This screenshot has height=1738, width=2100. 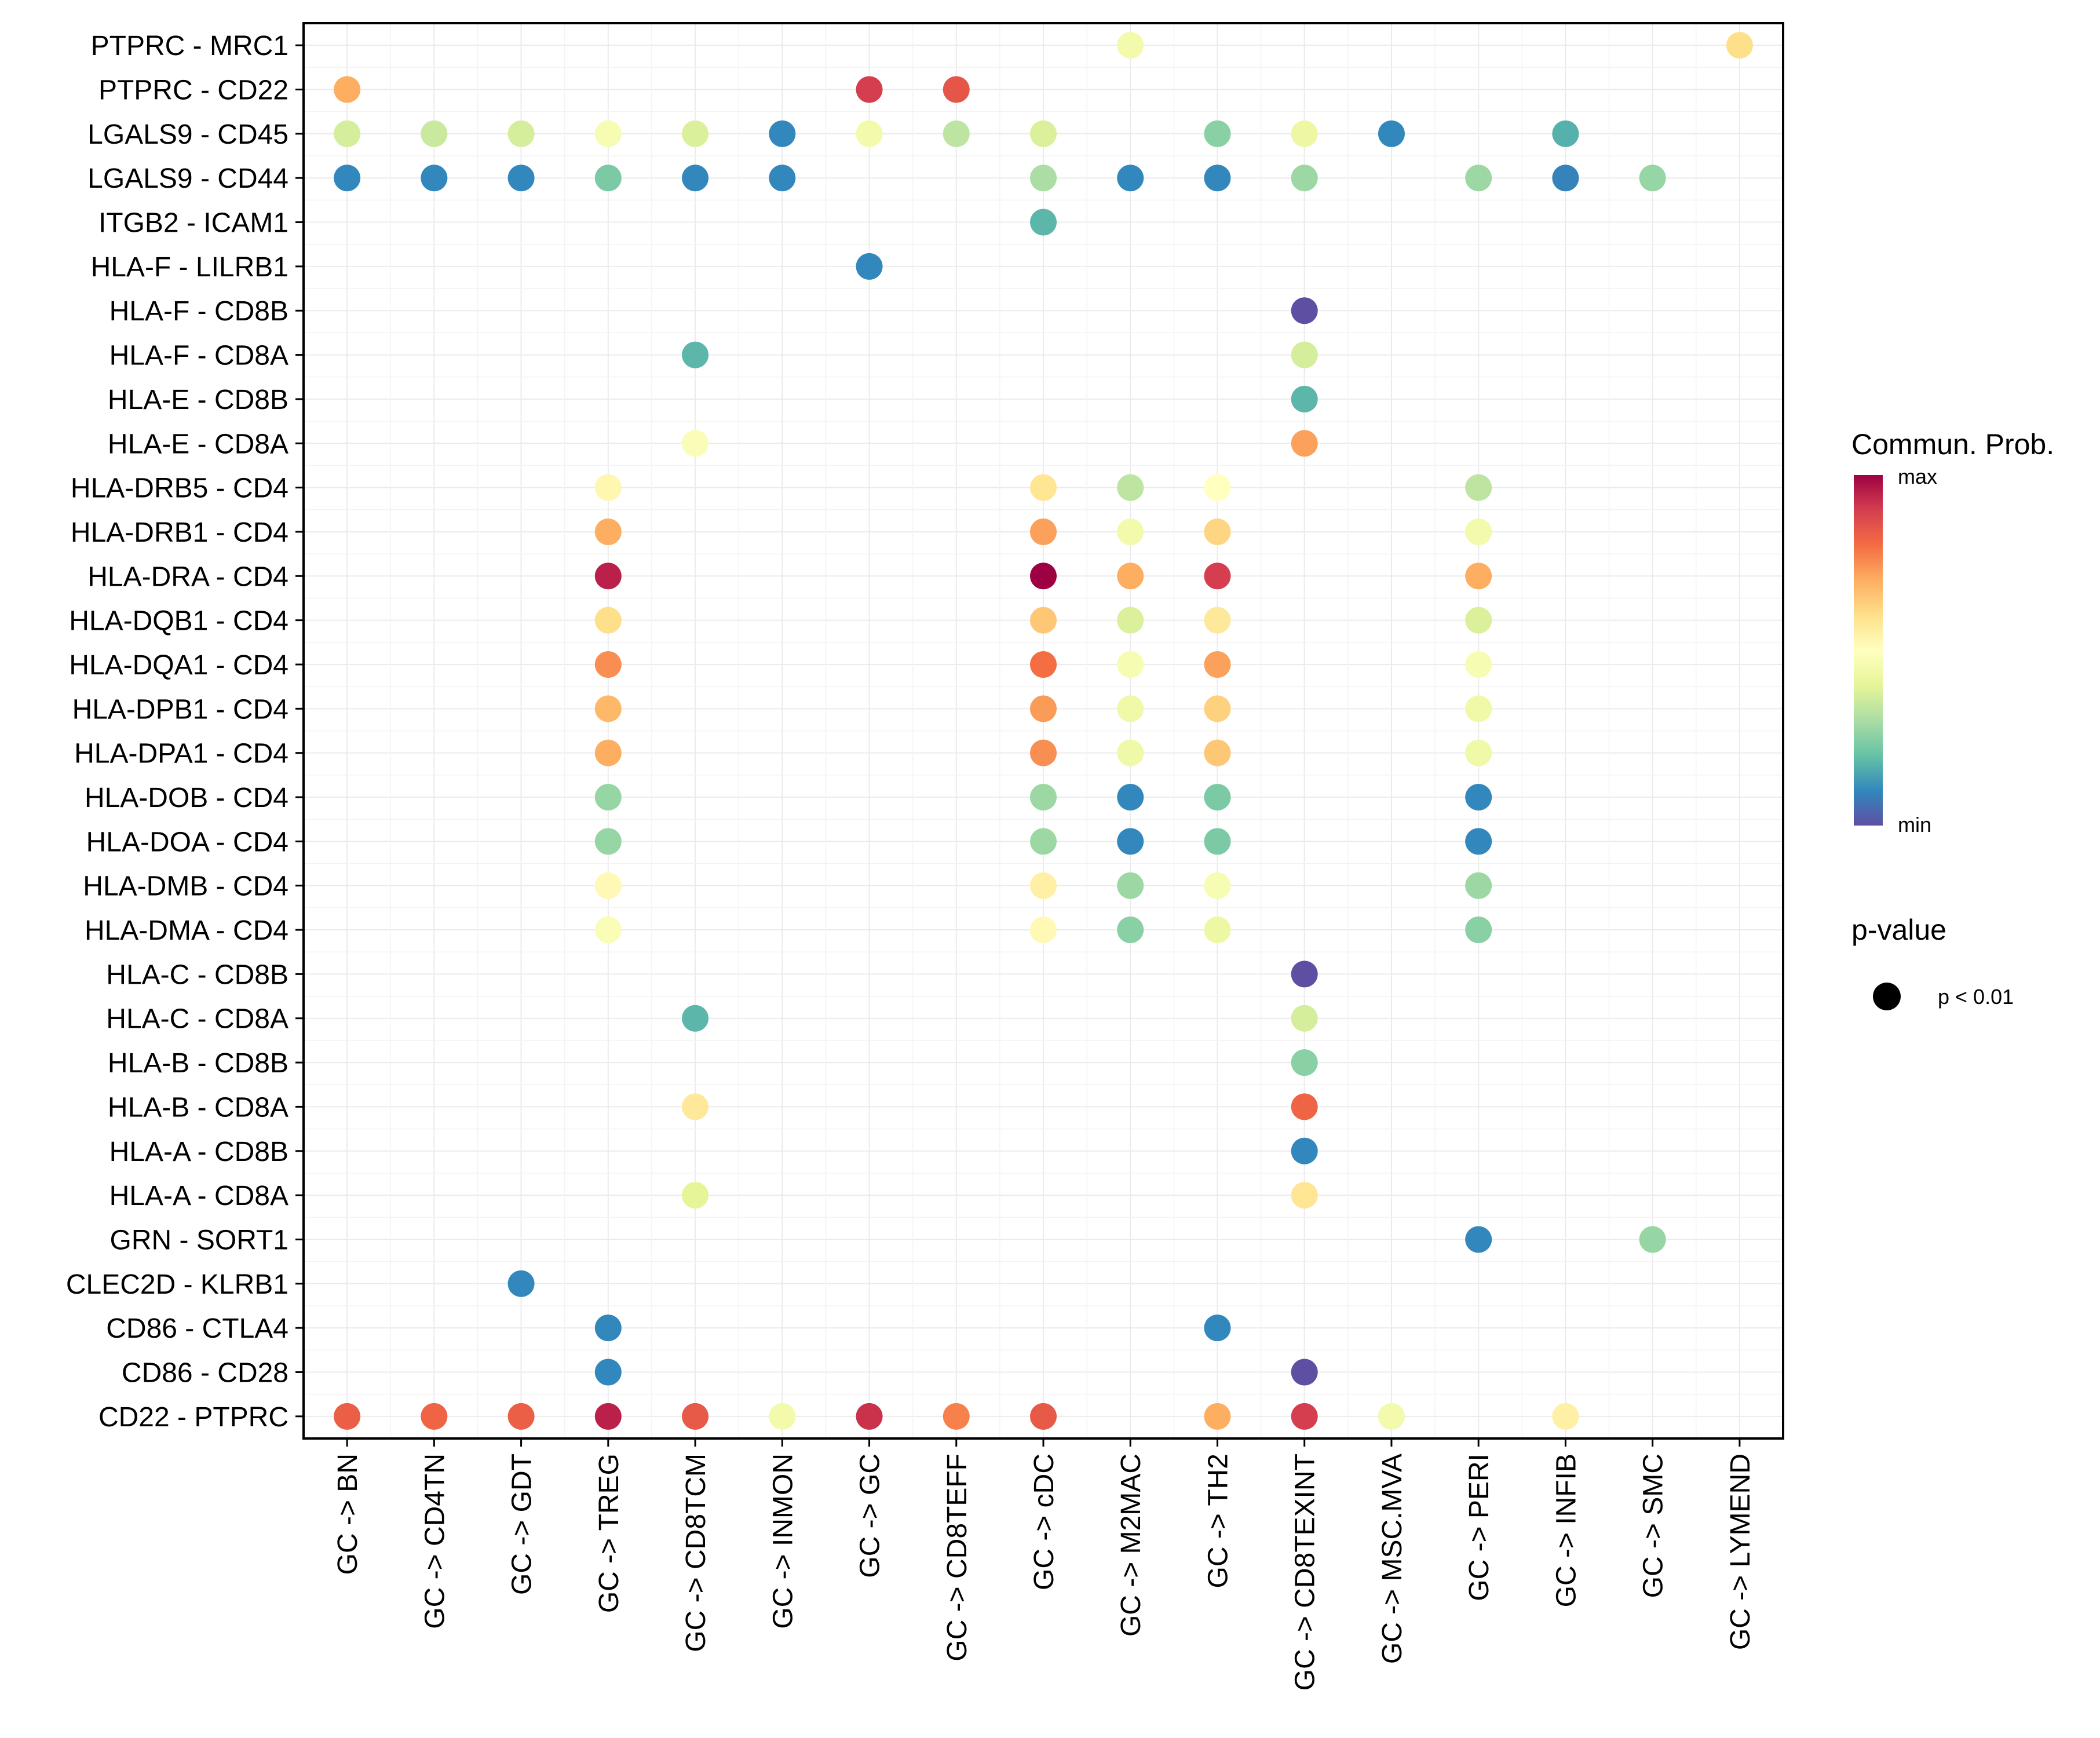 I want to click on colorbar-max-label: max, so click(x=1918, y=477).